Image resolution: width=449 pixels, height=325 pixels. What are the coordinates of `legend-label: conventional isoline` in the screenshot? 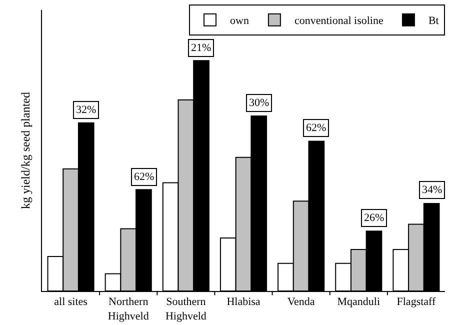 It's located at (339, 21).